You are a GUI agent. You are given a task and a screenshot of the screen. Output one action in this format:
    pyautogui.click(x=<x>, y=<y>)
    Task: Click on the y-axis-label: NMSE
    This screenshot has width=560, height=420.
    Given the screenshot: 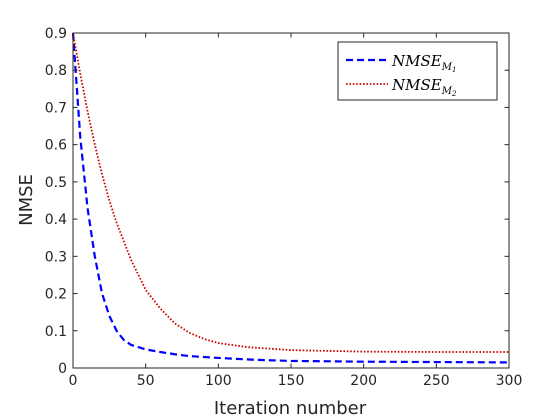 What is the action you would take?
    pyautogui.click(x=26, y=200)
    